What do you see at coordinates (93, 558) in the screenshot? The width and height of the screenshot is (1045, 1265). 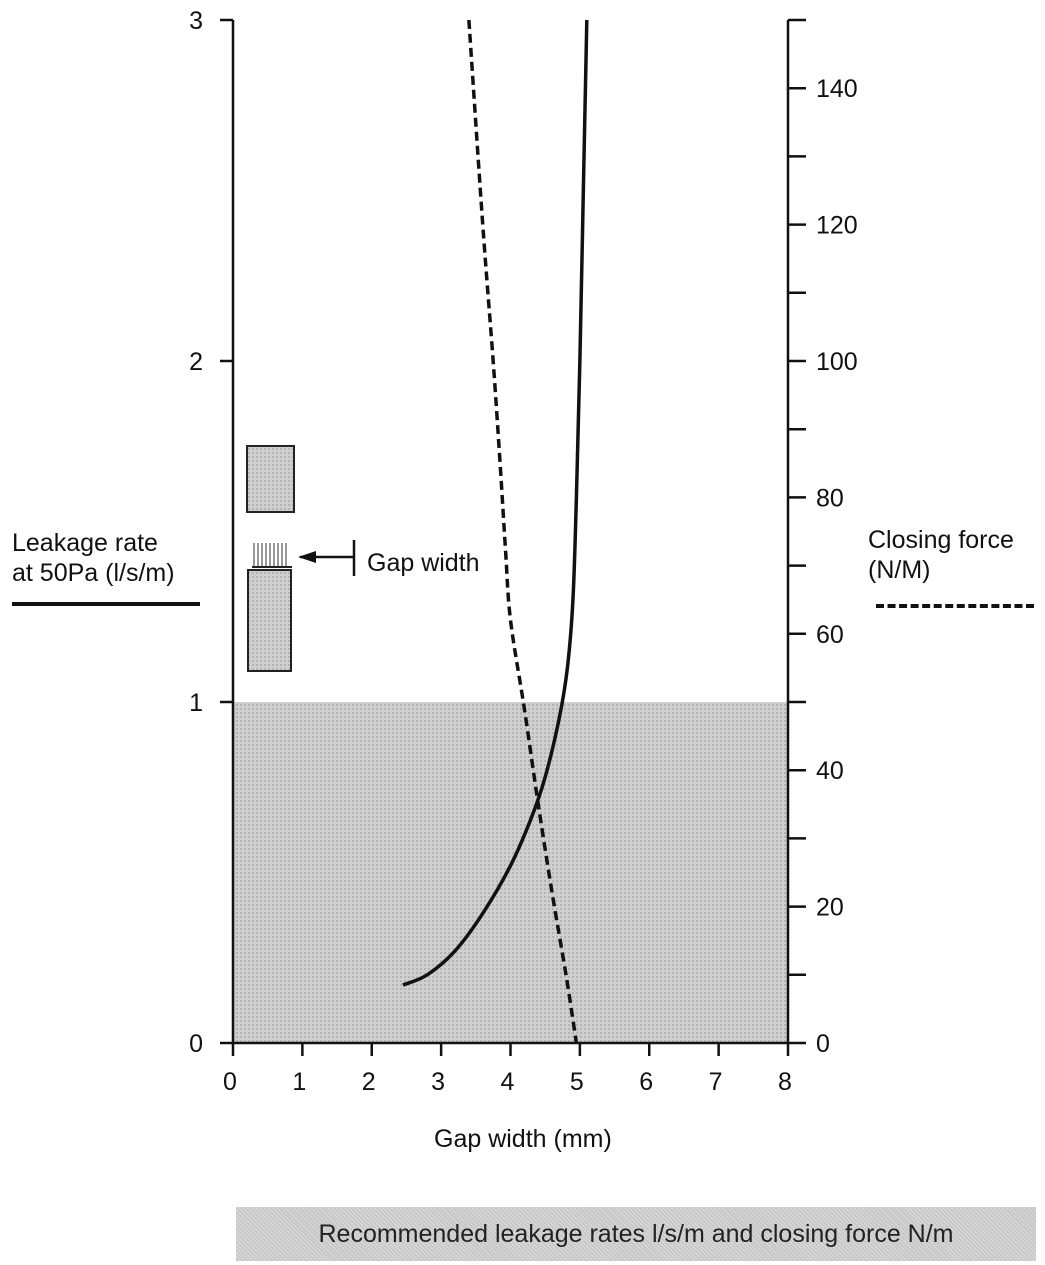 I see `left-axis-title: Leakage rate at 50Pa (l/s/m)` at bounding box center [93, 558].